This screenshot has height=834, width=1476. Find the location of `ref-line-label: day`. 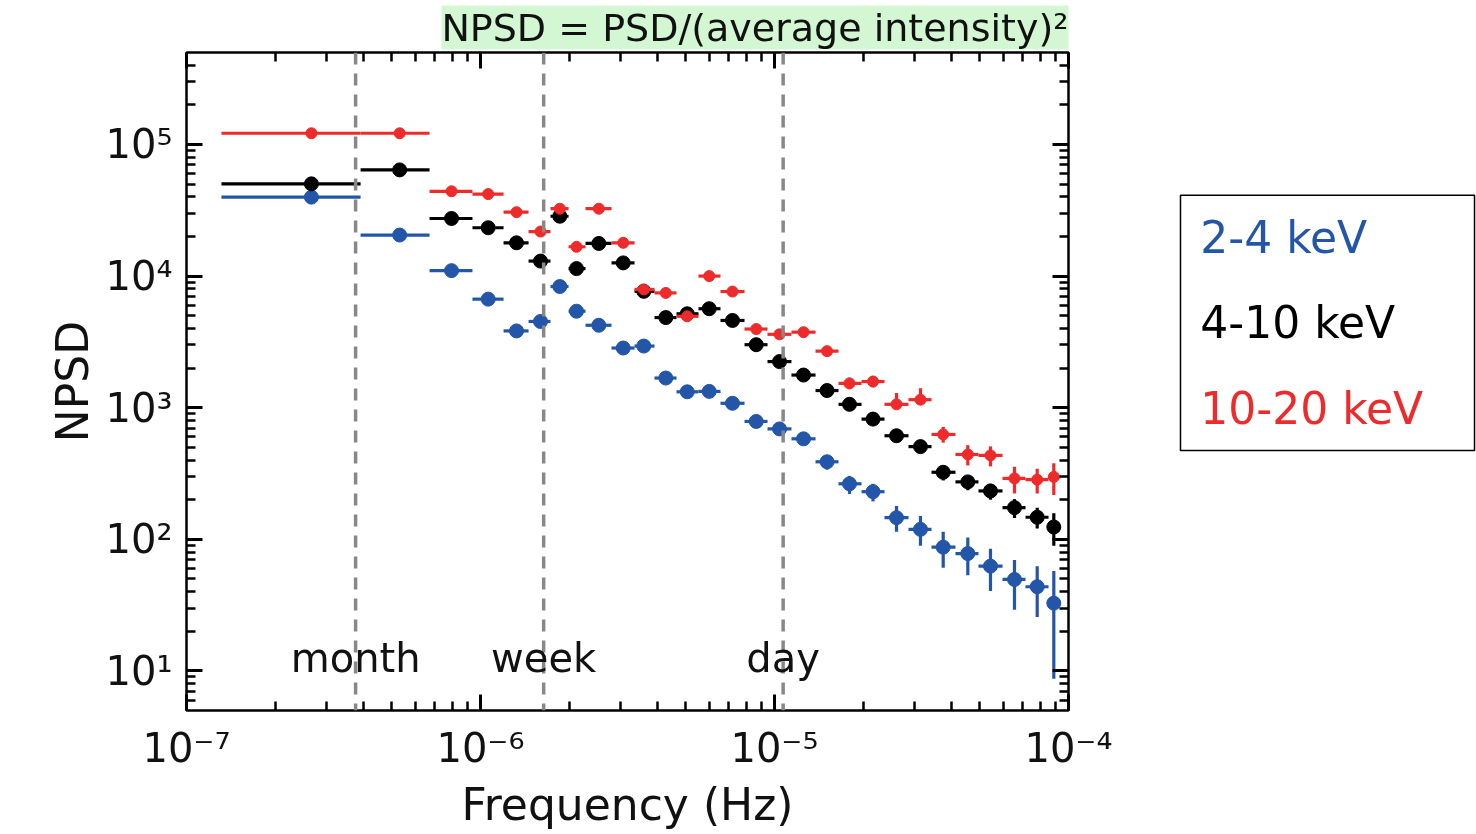

ref-line-label: day is located at coordinates (783, 657).